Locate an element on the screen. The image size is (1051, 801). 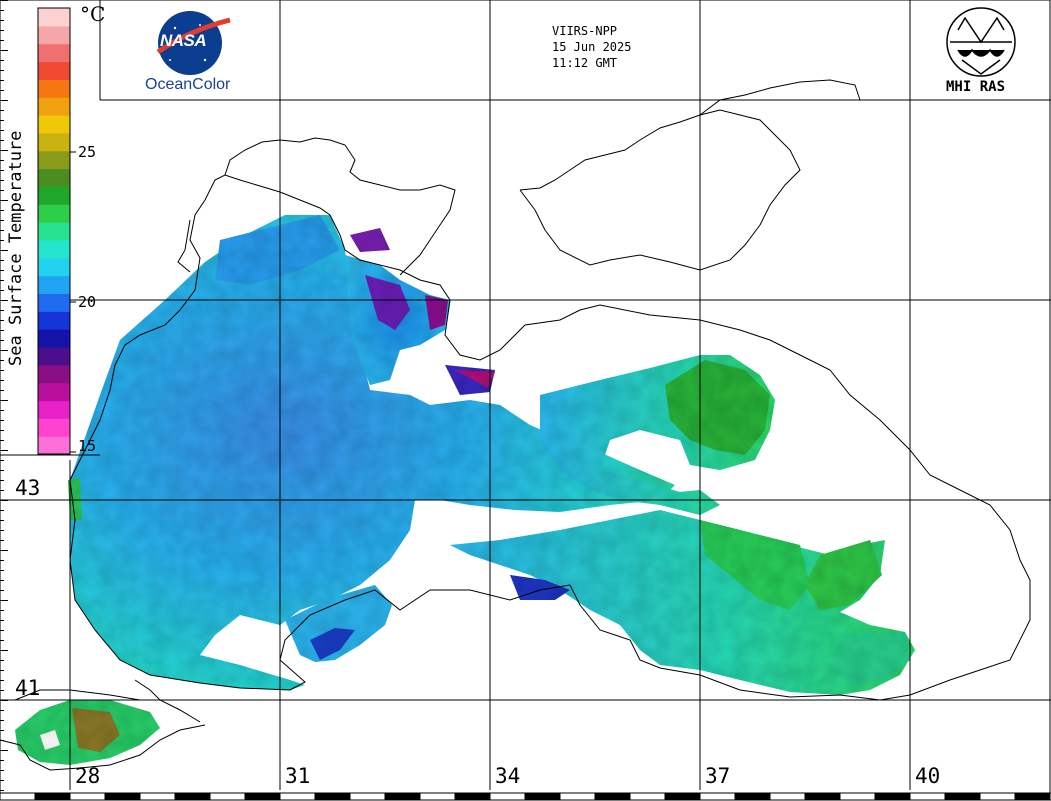
legend-colorbar is located at coordinates (54, 231).